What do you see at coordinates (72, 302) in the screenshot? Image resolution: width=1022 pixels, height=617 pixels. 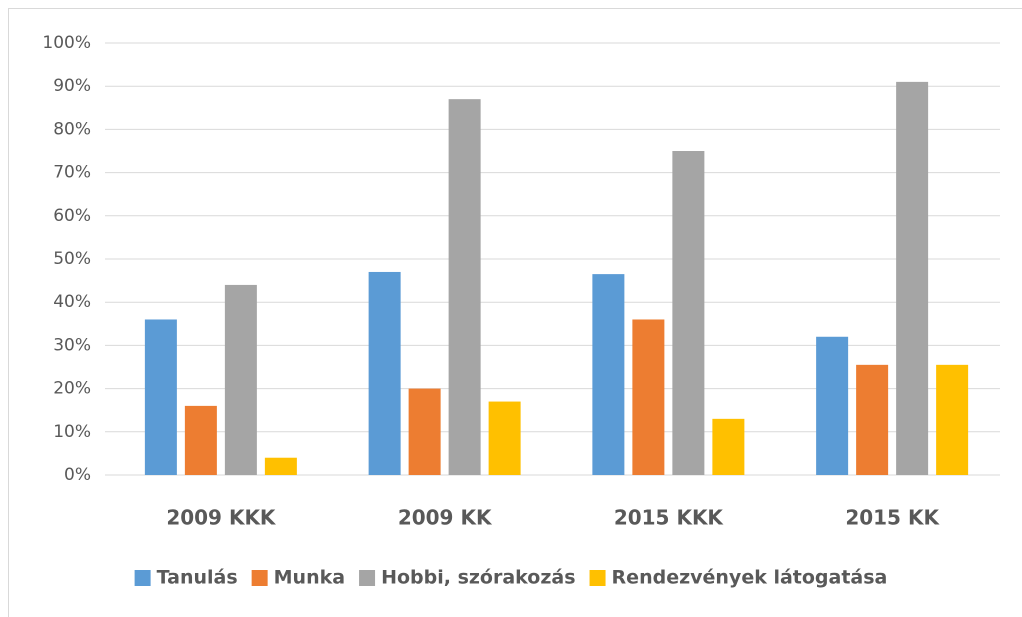 I see `y-tick-label: 40%` at bounding box center [72, 302].